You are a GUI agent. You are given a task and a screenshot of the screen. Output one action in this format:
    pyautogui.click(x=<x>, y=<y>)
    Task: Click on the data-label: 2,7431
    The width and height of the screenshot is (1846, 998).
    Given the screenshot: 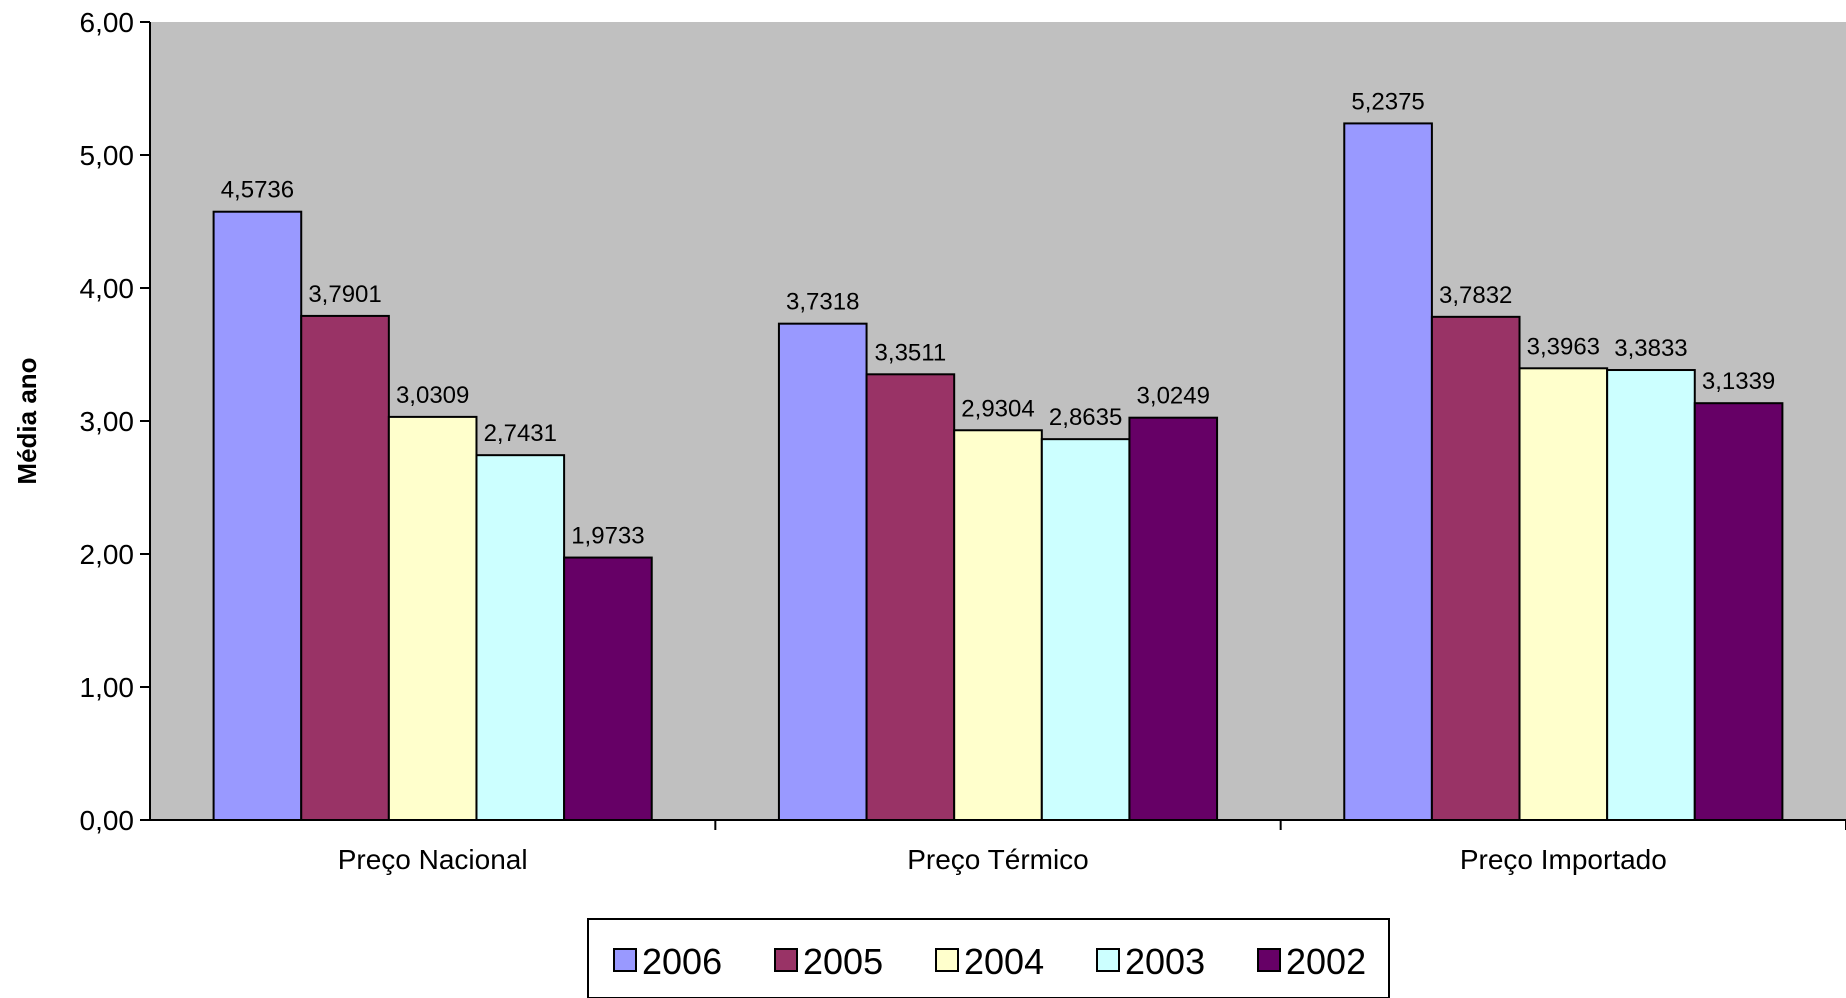 What is the action you would take?
    pyautogui.click(x=520, y=433)
    